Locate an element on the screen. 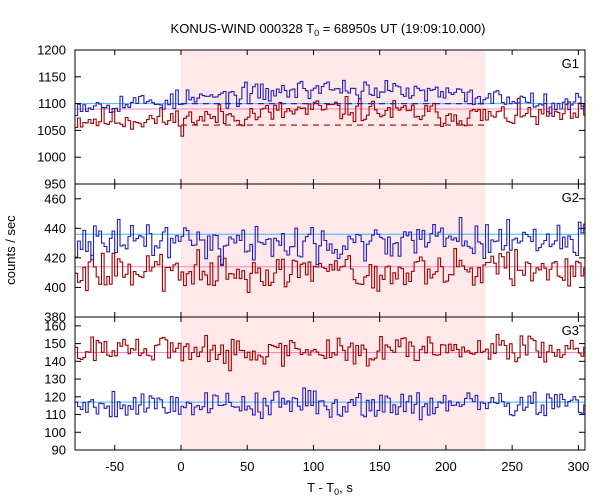 The image size is (600, 500). y-tick-label-g1: 1200 is located at coordinates (51, 50).